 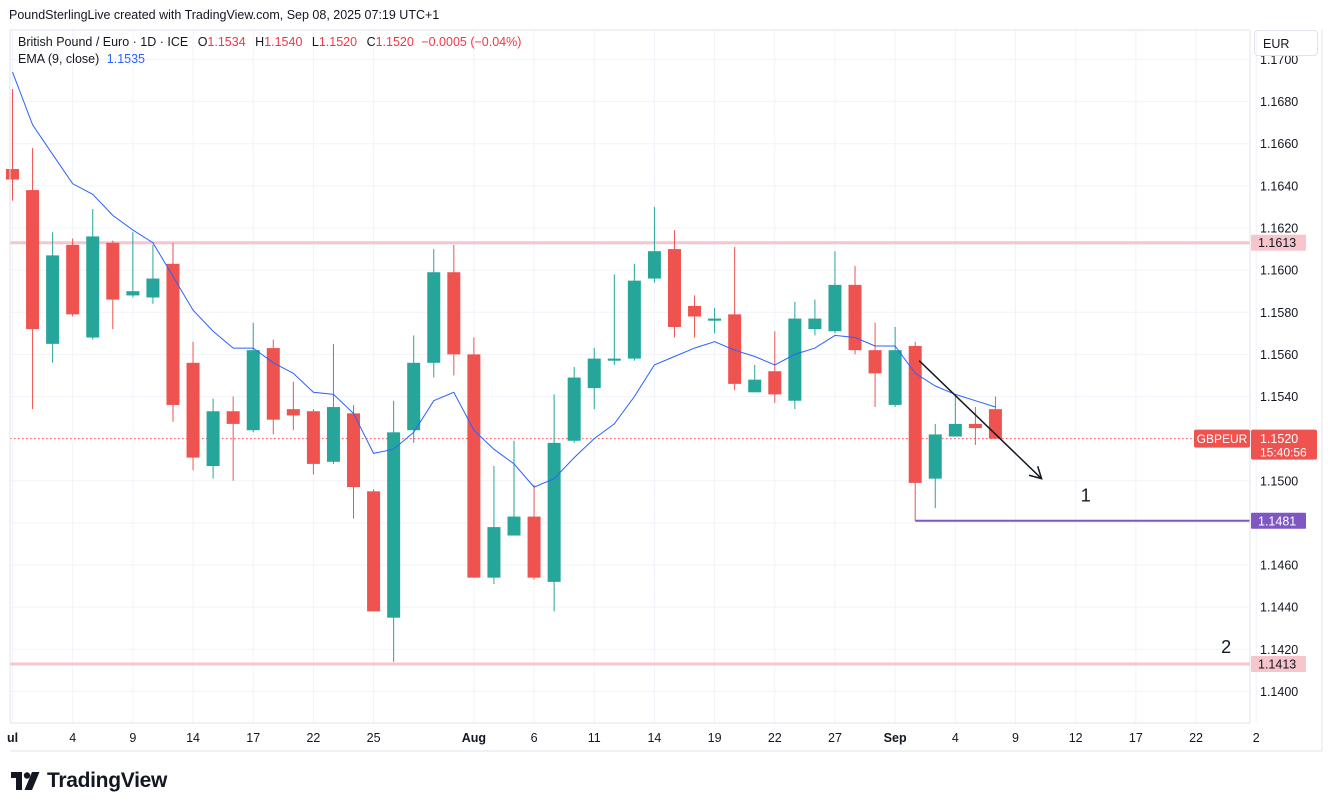 What do you see at coordinates (1279, 229) in the screenshot?
I see `y-tick-label: 1.1620` at bounding box center [1279, 229].